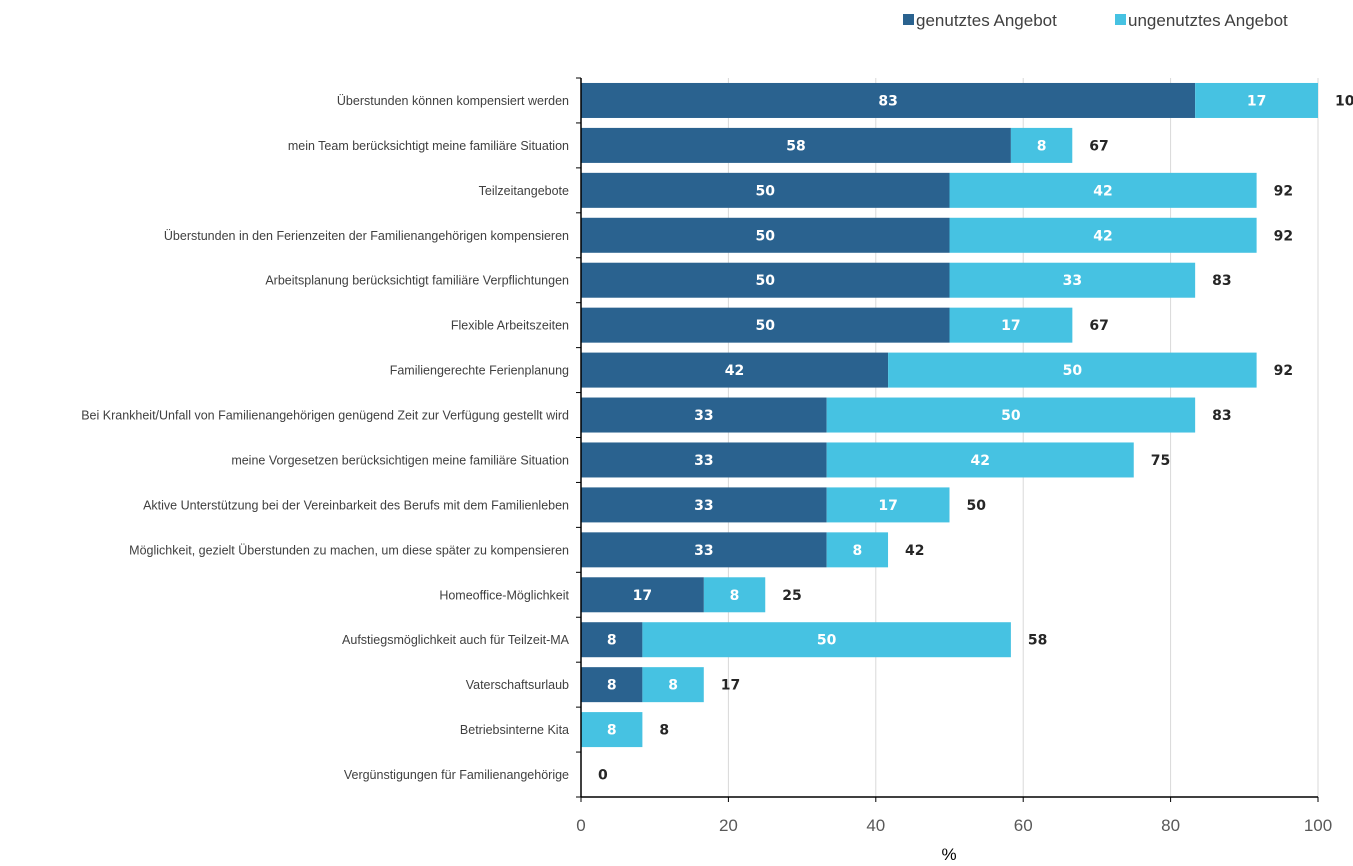 Image resolution: width=1353 pixels, height=866 pixels. I want to click on category-label: Betriebsinterne Kita, so click(514, 730).